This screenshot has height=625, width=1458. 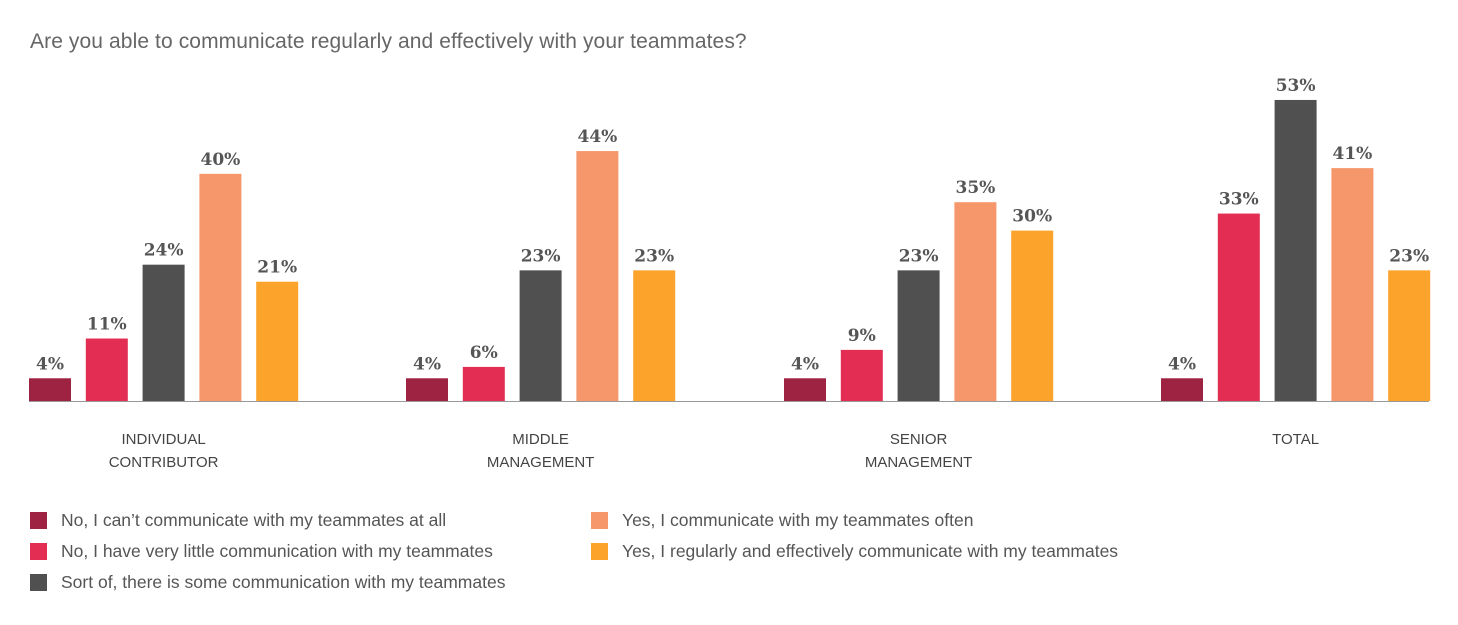 I want to click on data-label: 33%, so click(x=1239, y=200).